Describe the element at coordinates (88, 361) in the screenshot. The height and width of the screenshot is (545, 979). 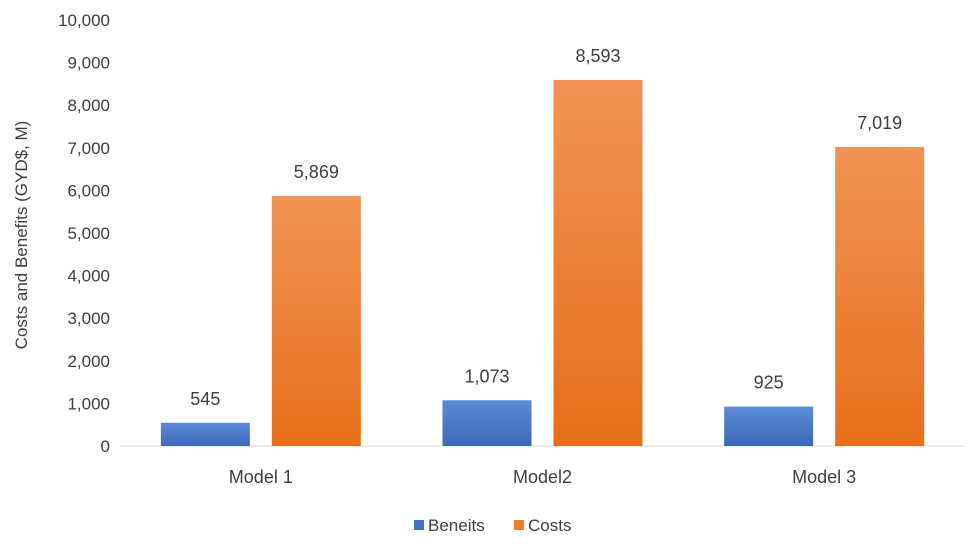
I see `y-tick-label: 2,000` at that location.